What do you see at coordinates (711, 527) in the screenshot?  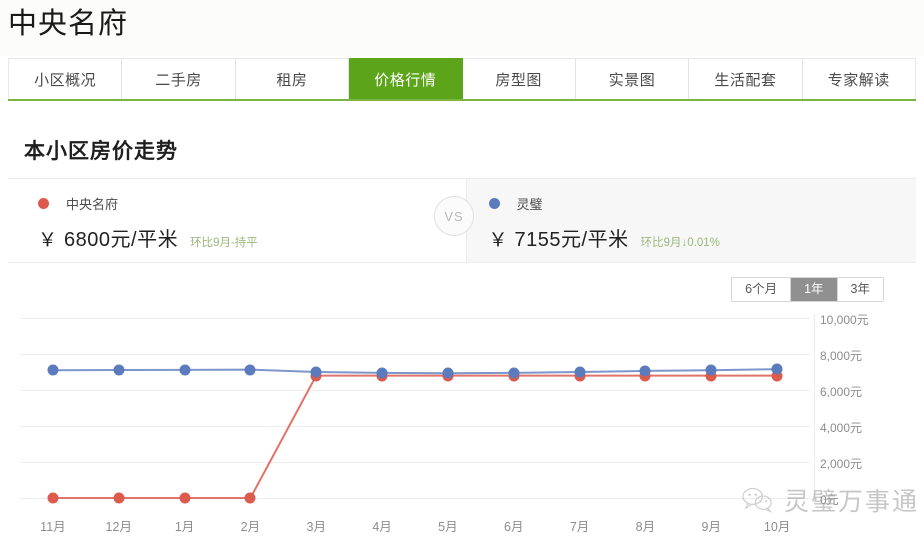 I see `x-tick-10: 9月` at bounding box center [711, 527].